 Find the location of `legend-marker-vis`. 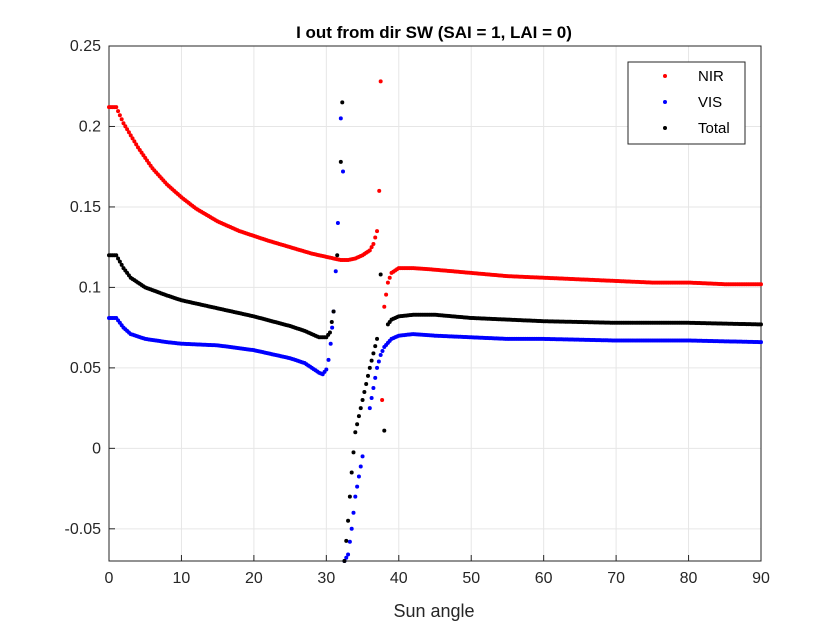

legend-marker-vis is located at coordinates (665, 102).